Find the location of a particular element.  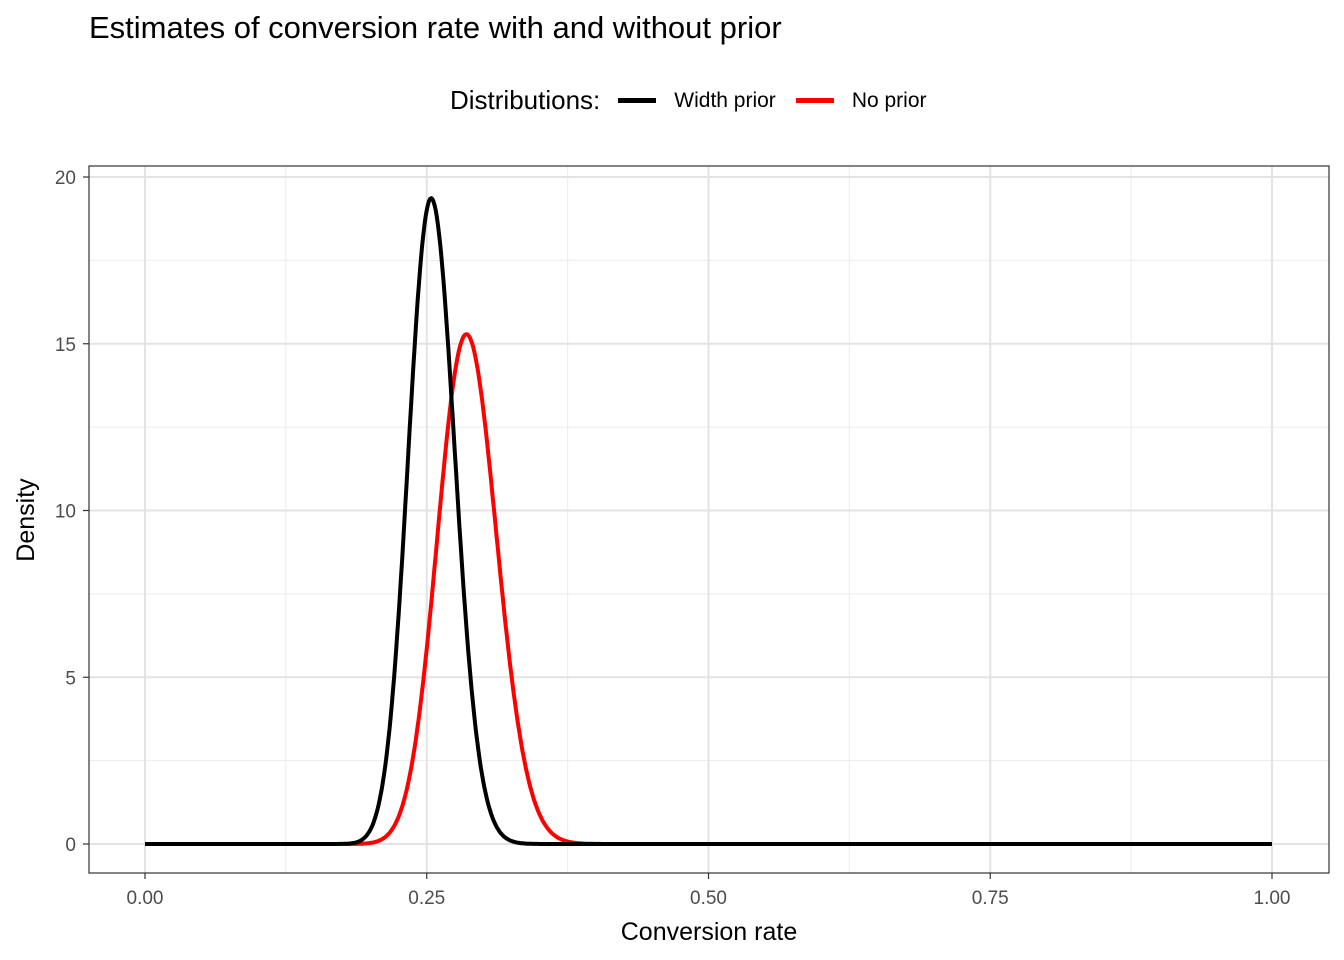

y-tick-label: 10 is located at coordinates (65, 512).